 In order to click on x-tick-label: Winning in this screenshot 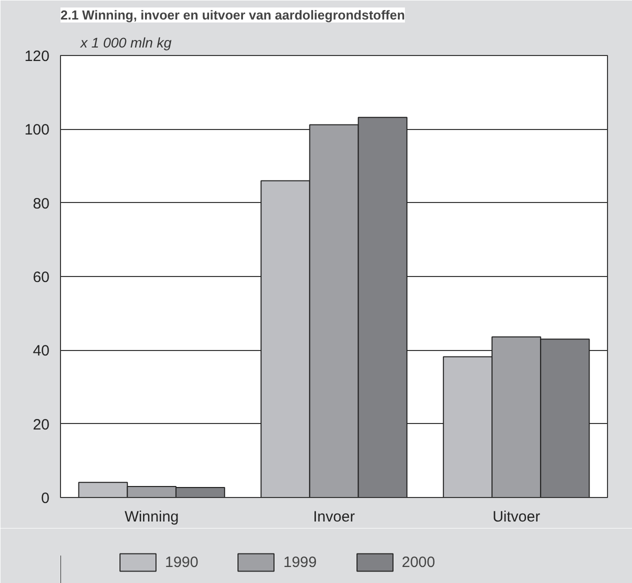, I will do `click(151, 517)`.